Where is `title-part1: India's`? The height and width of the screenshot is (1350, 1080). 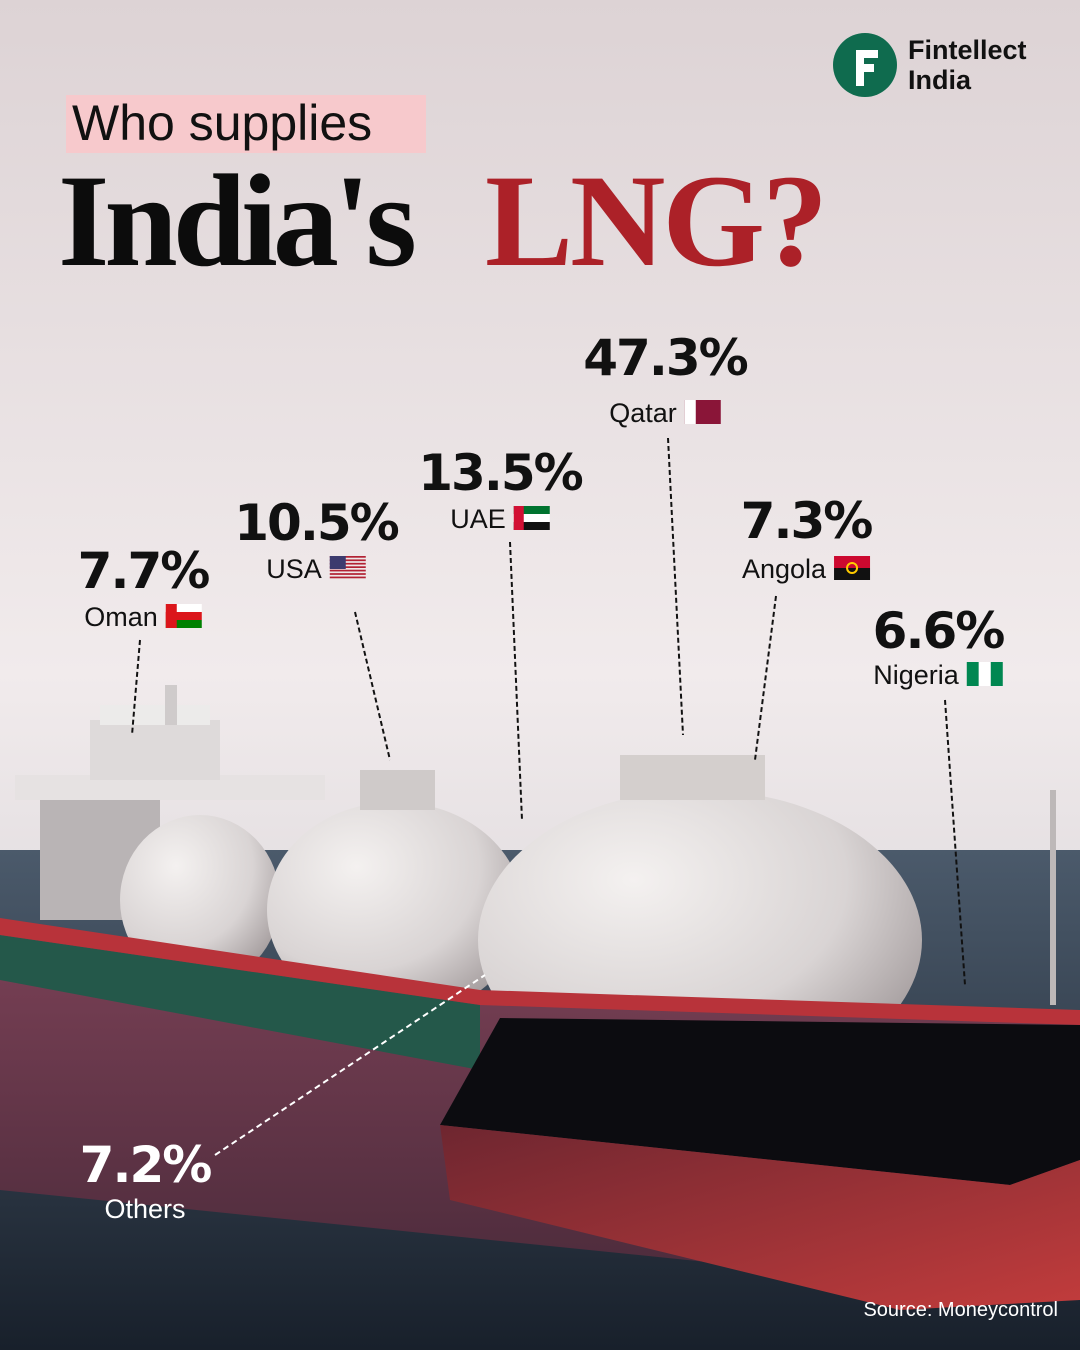
title-part1: India's is located at coordinates (236, 220).